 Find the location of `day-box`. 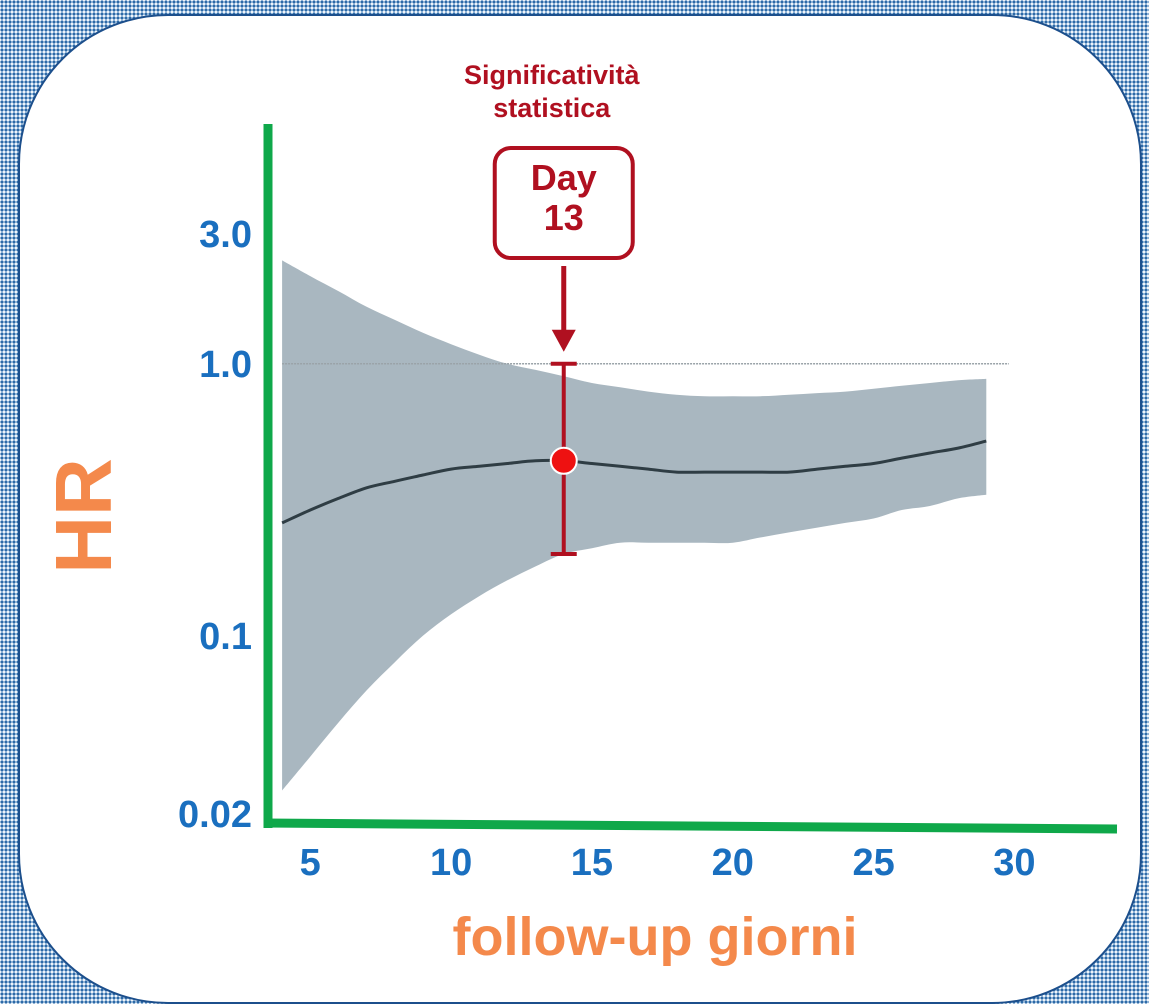

day-box is located at coordinates (563, 203).